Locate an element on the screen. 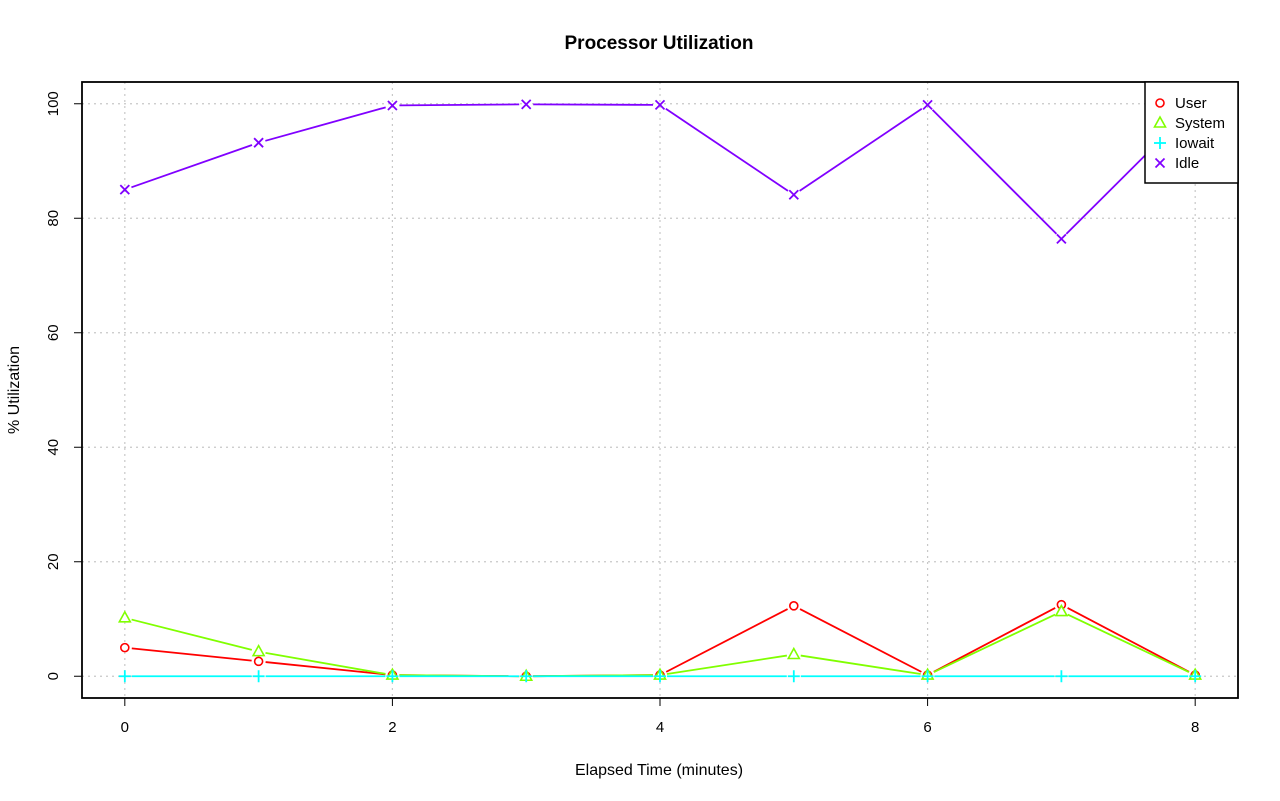 The height and width of the screenshot is (801, 1280). x-tick-label: 6 is located at coordinates (927, 727).